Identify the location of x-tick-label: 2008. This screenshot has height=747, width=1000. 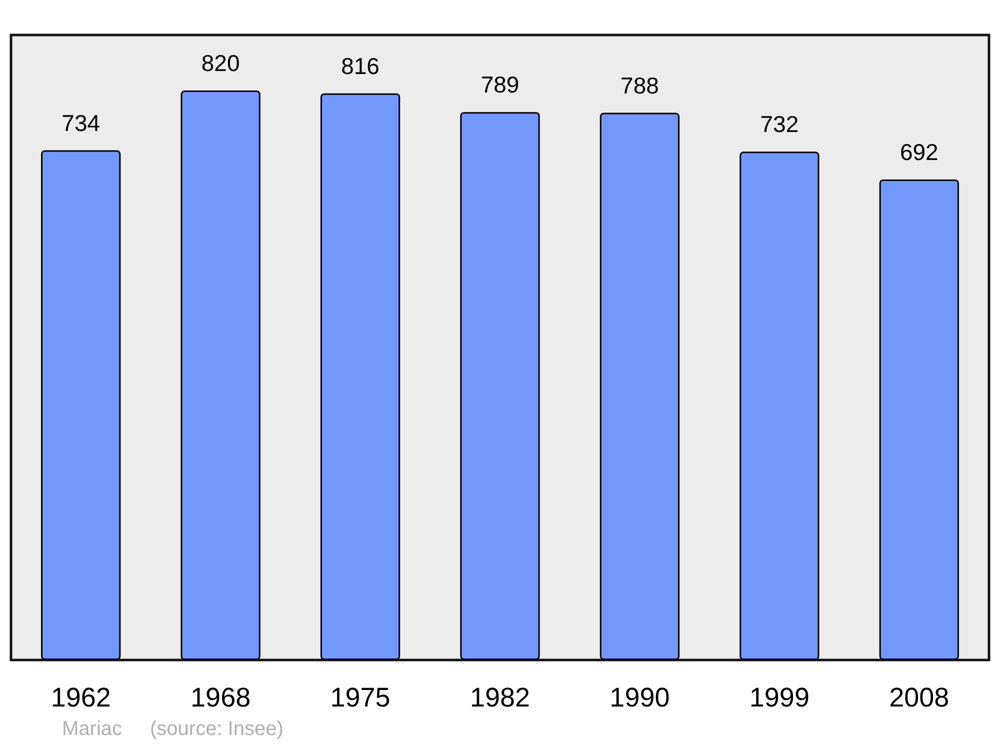
(919, 697).